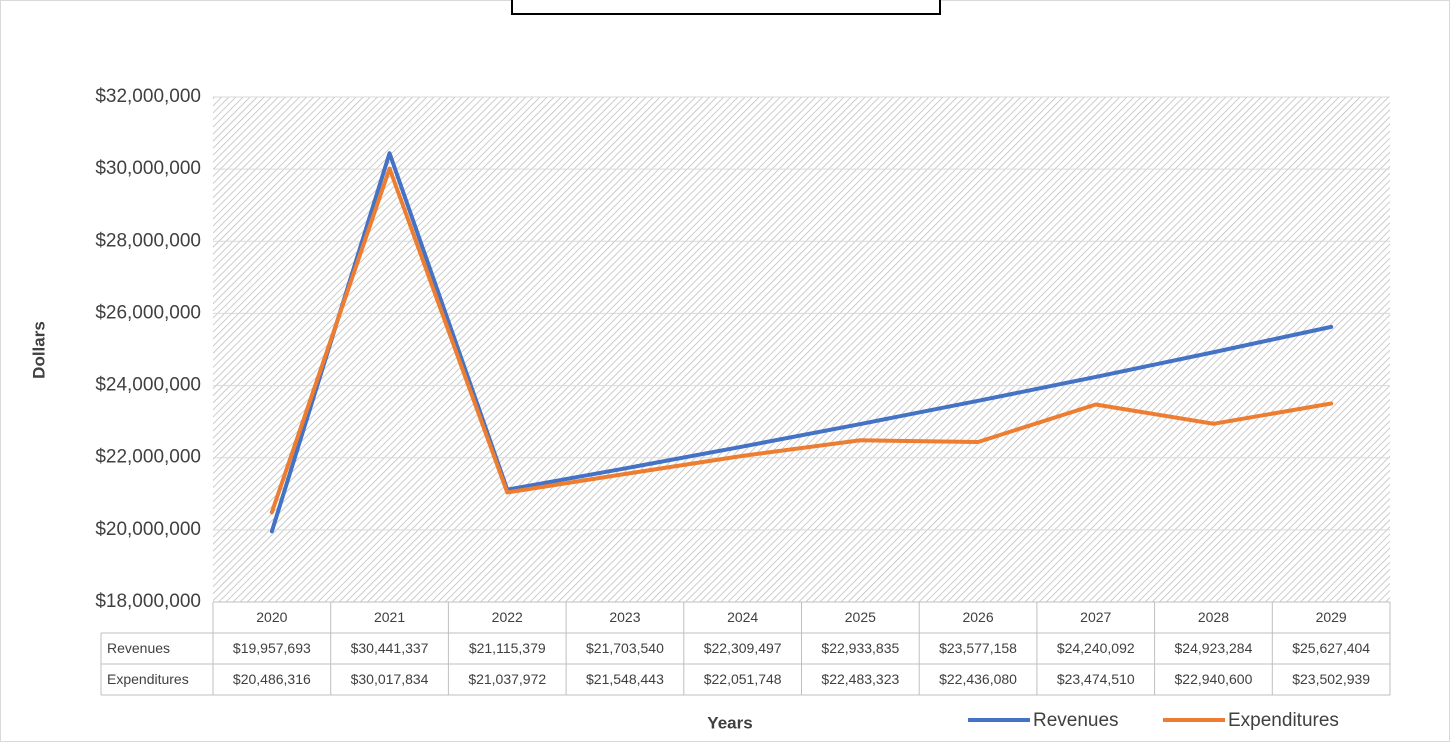 This screenshot has width=1450, height=742. I want to click on table-cell: $22,436,080, so click(978, 679).